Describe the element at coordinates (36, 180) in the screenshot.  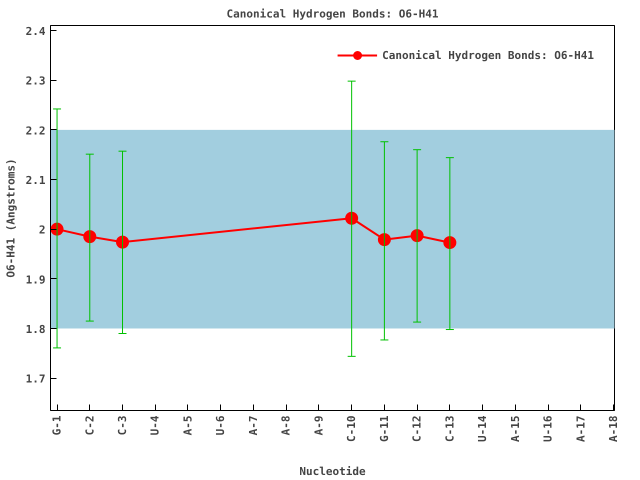
I see `y-tick-label: 2.1` at that location.